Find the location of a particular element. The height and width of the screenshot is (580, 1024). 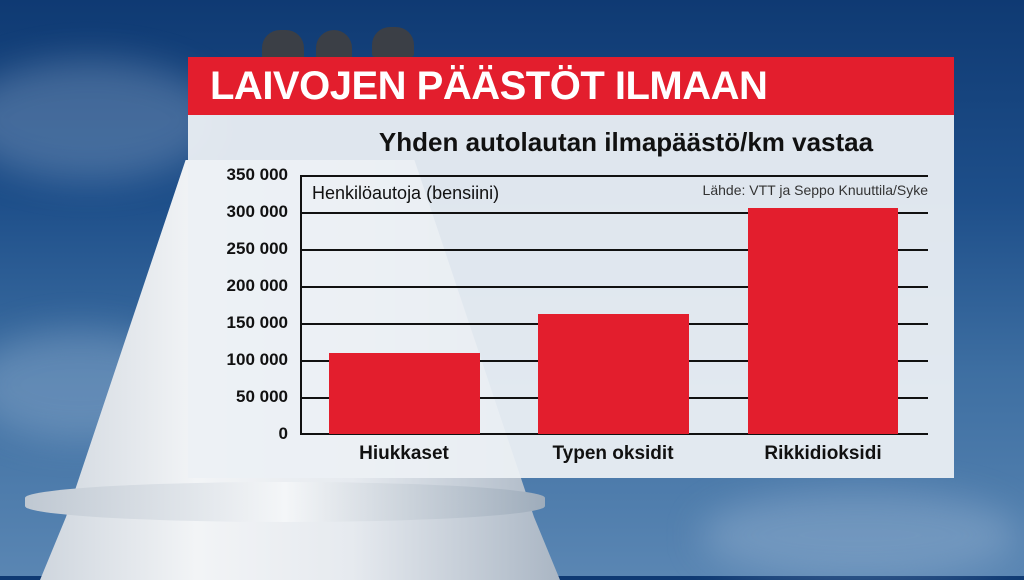

header-banner: LAIVOJEN PÄÄSTÖT ILMAAN is located at coordinates (571, 86).